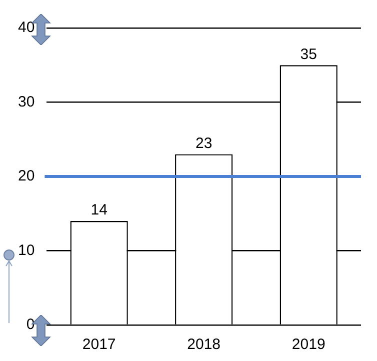  What do you see at coordinates (26, 250) in the screenshot?
I see `y-tick-label: 10` at bounding box center [26, 250].